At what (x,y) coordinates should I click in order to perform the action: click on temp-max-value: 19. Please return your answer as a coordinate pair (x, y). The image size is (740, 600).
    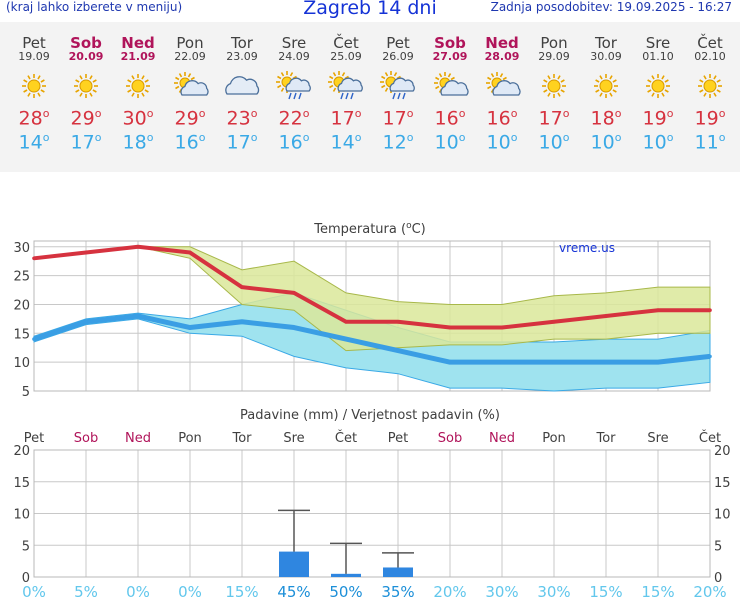
    Looking at the image, I should click on (654, 118).